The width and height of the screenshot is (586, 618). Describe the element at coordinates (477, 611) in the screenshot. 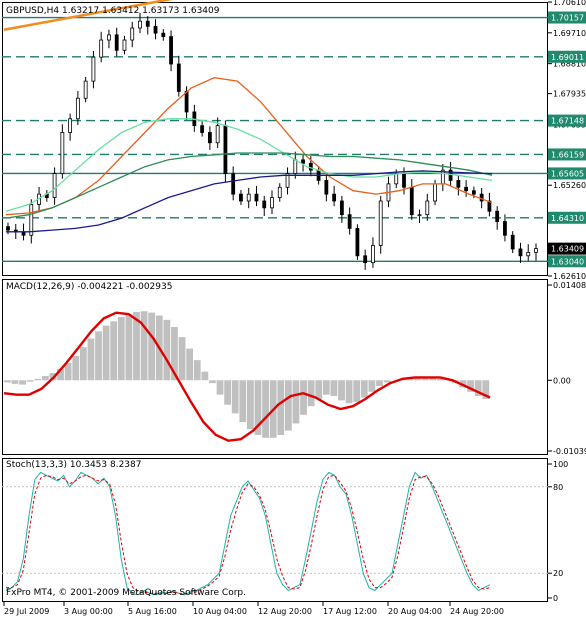

I see `time-tick-label: 24 Aug 20:00` at that location.